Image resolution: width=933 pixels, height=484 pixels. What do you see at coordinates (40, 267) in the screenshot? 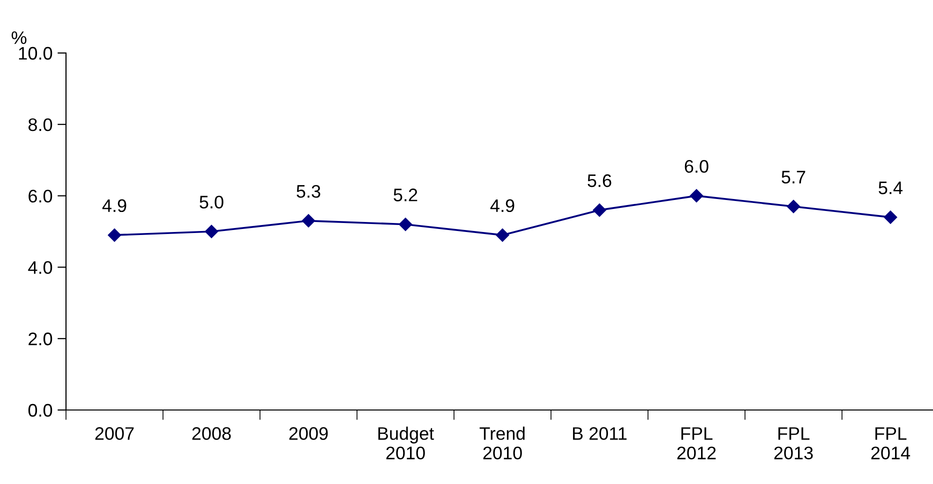
I see `y-tick-label: 4.0` at bounding box center [40, 267].